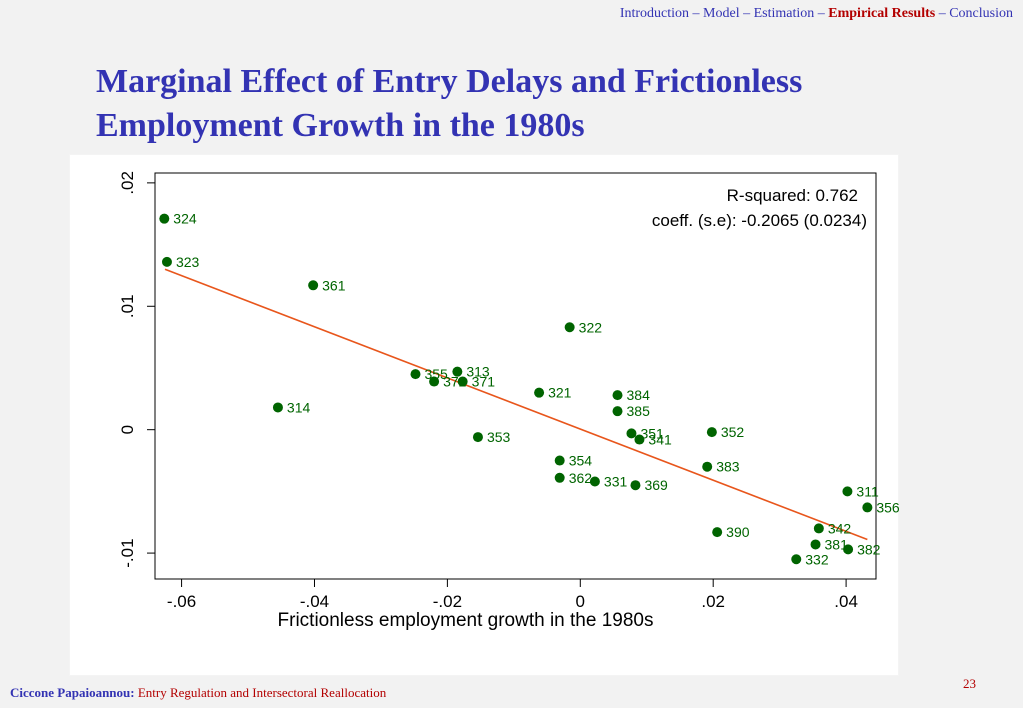 This screenshot has width=1023, height=708. Describe the element at coordinates (981, 13) in the screenshot. I see `nav-item-conclusion: Conclusion` at that location.